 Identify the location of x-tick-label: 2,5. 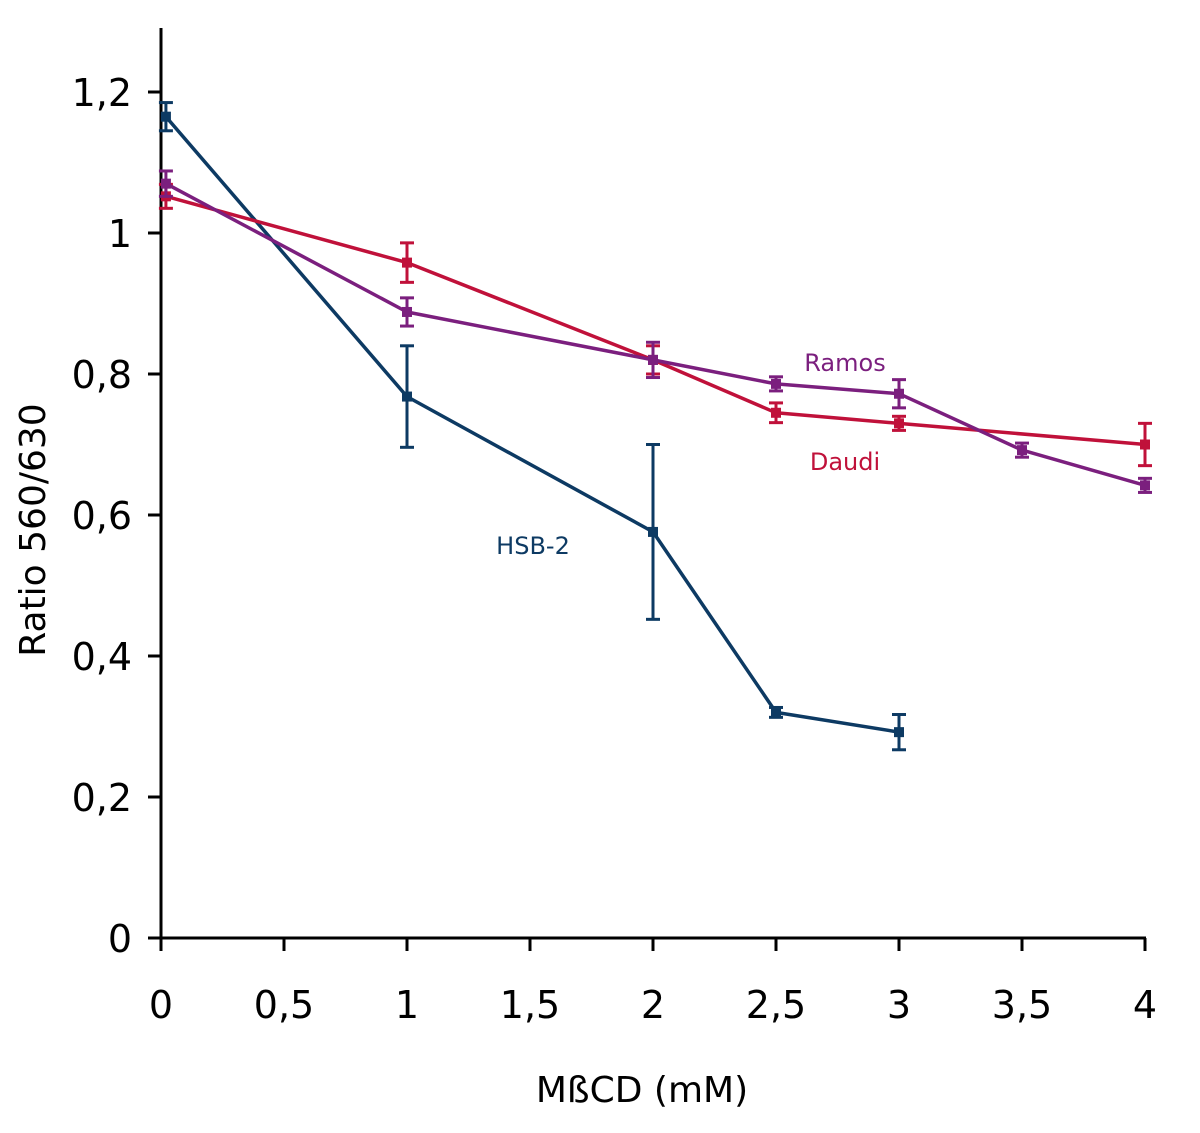
(776, 1005).